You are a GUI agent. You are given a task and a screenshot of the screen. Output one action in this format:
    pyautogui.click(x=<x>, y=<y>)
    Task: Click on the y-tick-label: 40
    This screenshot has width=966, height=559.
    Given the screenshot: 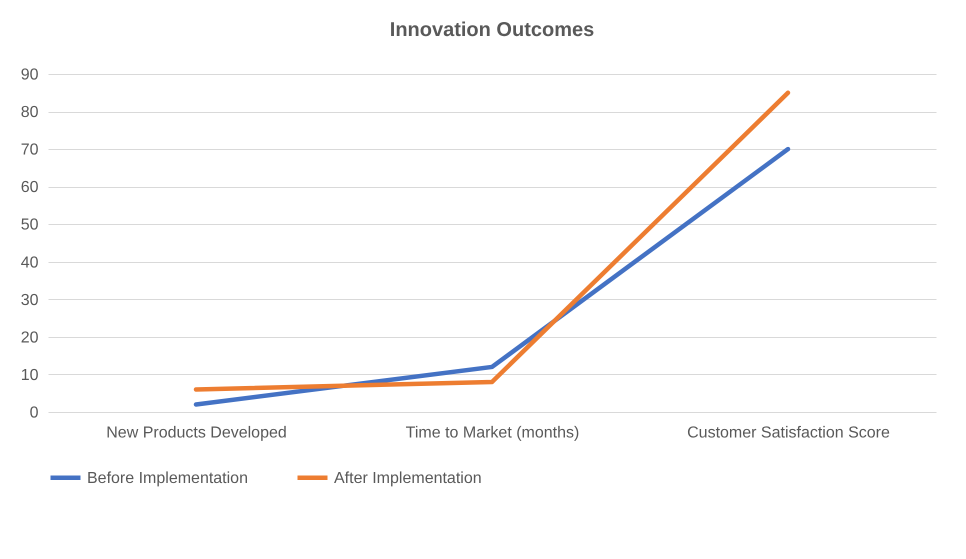 What is the action you would take?
    pyautogui.click(x=29, y=263)
    